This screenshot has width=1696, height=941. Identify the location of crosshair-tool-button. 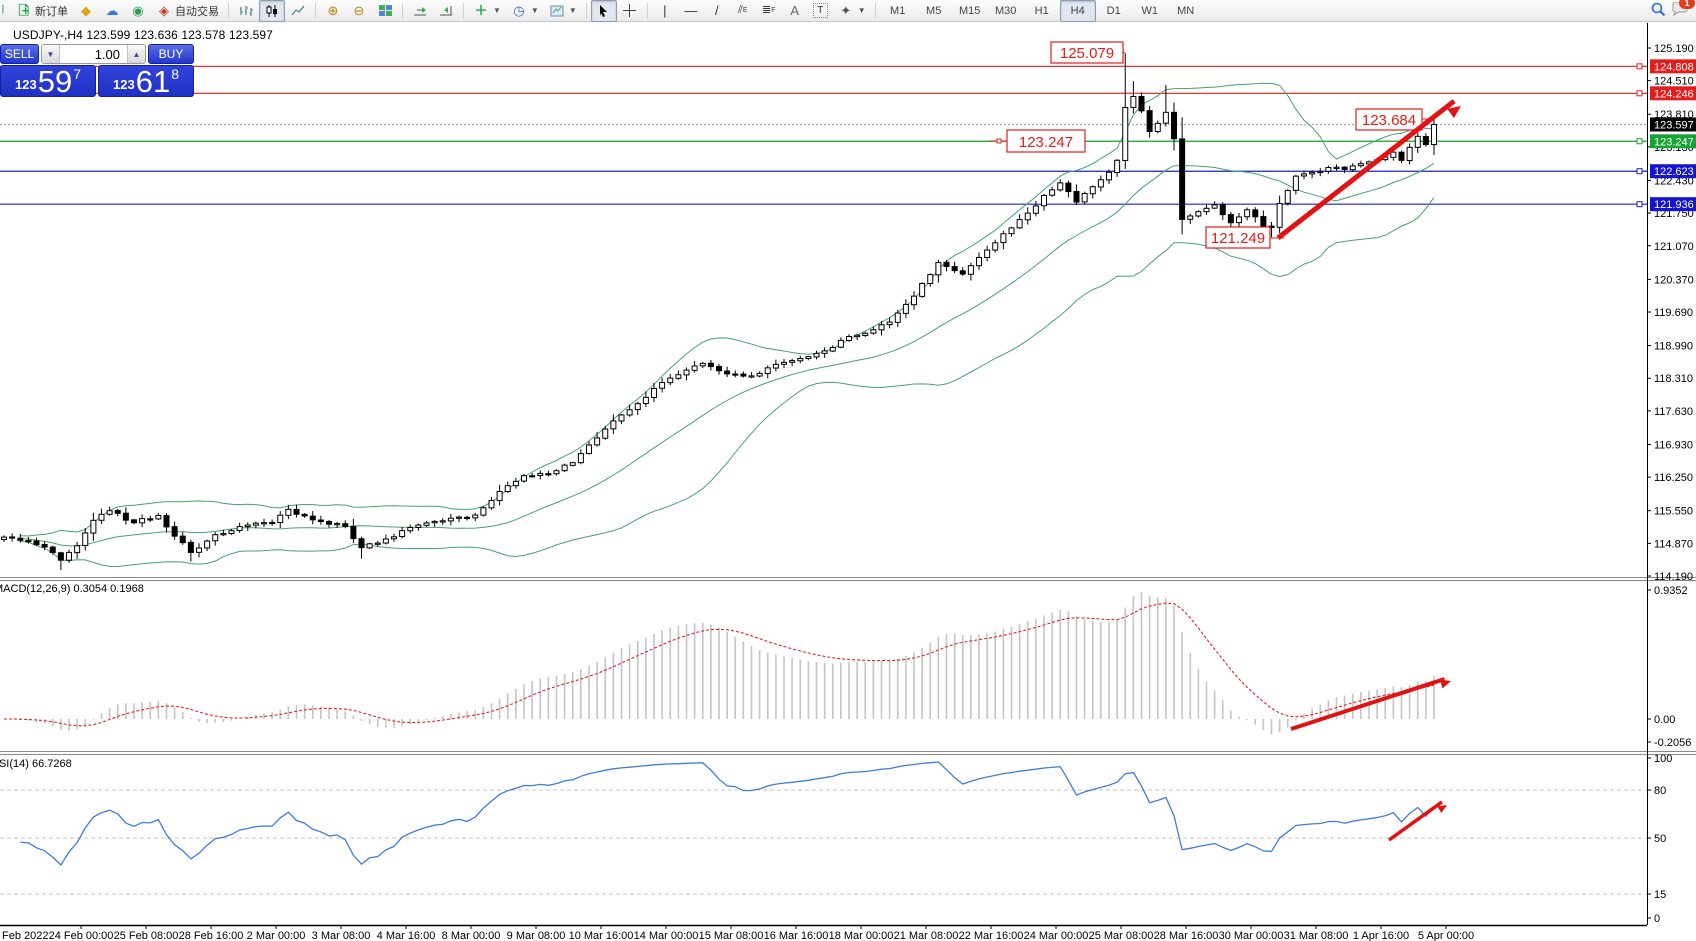
(630, 11).